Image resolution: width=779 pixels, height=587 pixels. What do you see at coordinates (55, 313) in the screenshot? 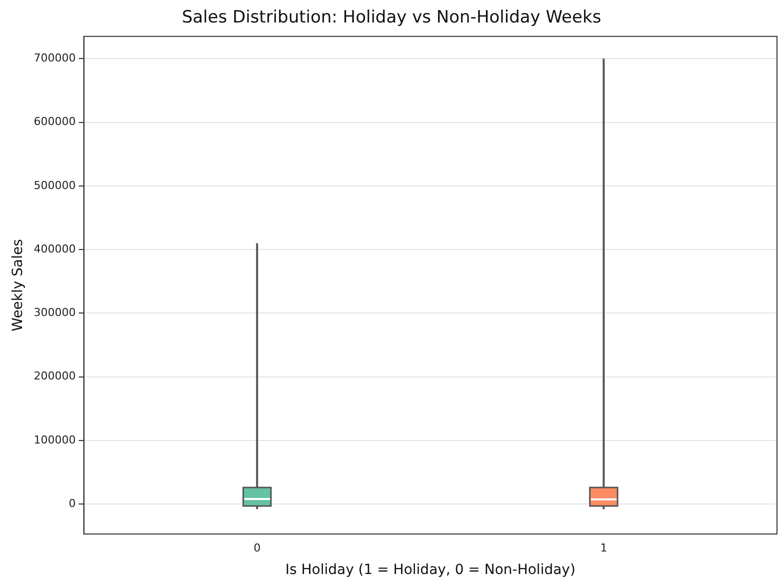
I see `y-tick-label: 300000` at bounding box center [55, 313].